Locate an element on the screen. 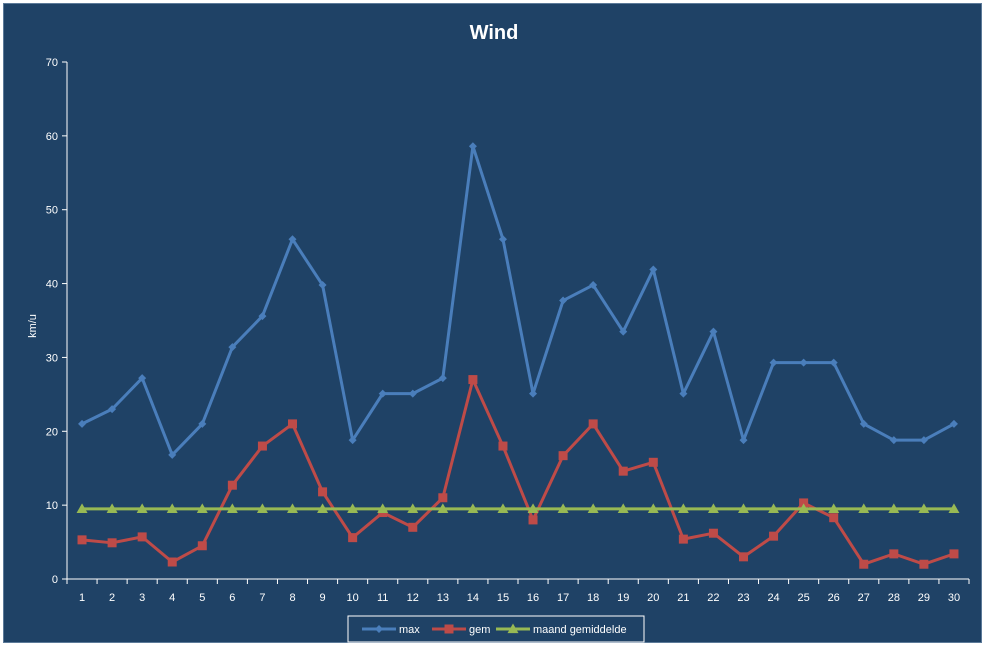 This screenshot has height=648, width=987. x-tick-label: 17 is located at coordinates (563, 598).